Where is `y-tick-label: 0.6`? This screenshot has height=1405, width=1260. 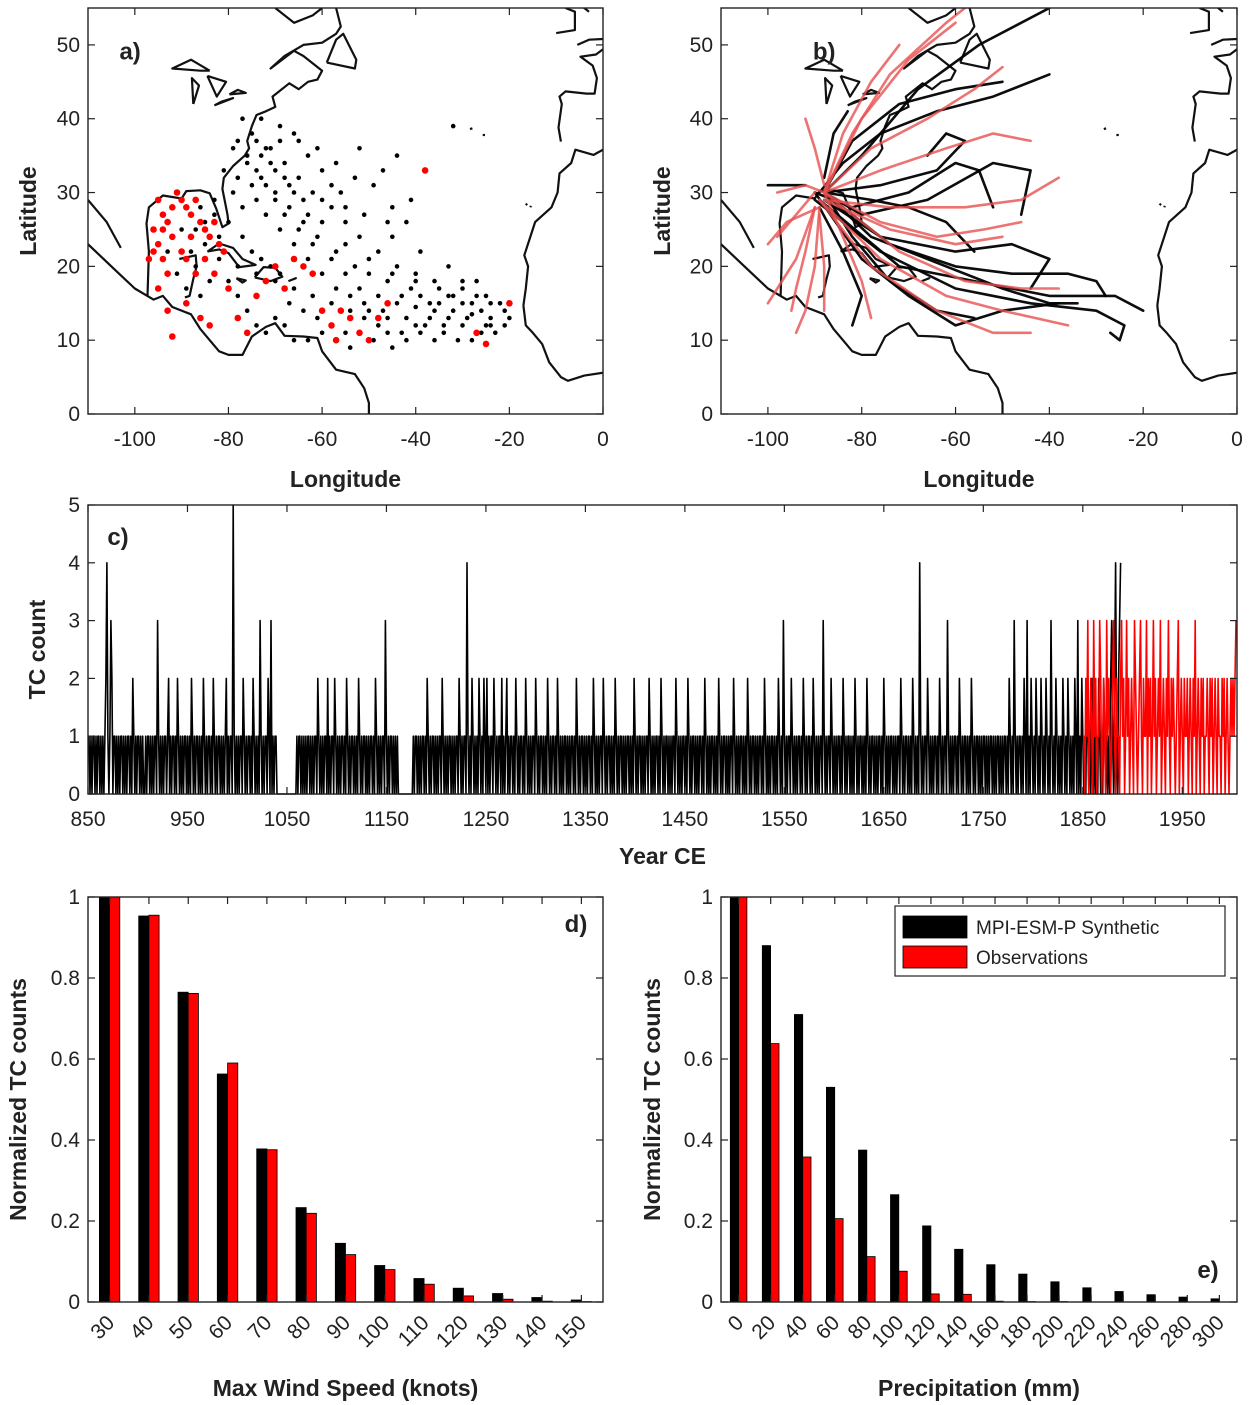
y-tick-label: 0.6 is located at coordinates (698, 1059).